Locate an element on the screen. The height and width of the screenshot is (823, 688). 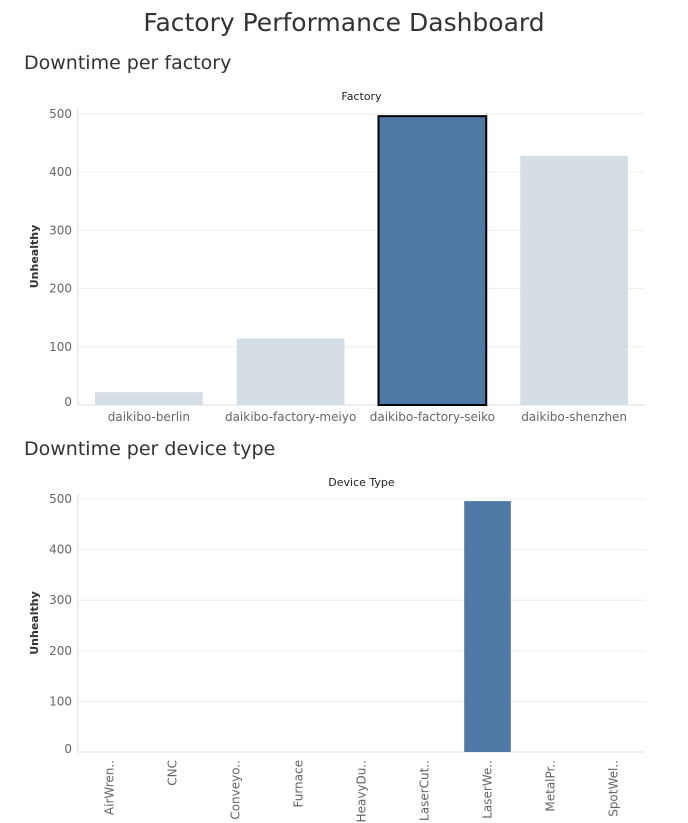
bar-daikibo-factory-seiko is located at coordinates (432, 260).